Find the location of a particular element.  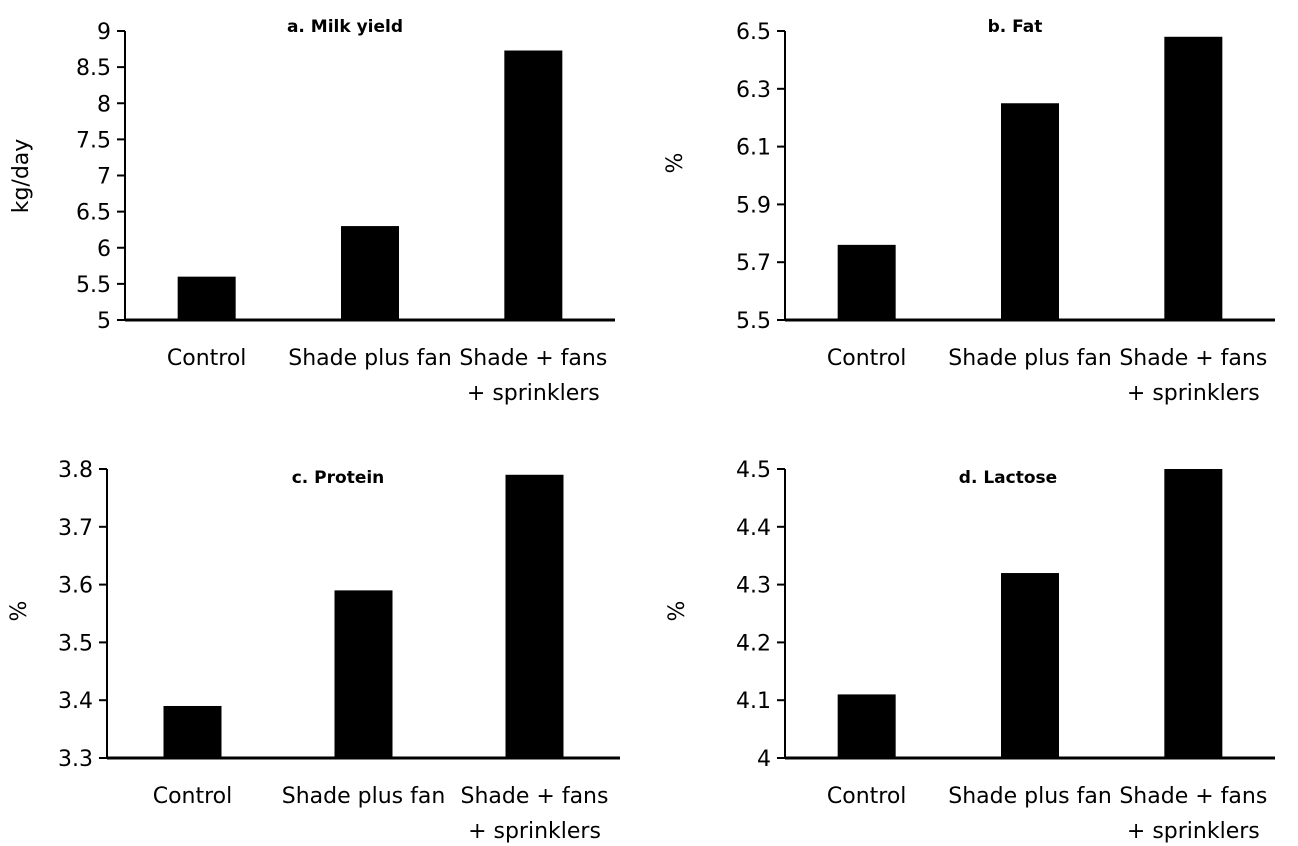

y-tick-label: 9 is located at coordinates (104, 32).